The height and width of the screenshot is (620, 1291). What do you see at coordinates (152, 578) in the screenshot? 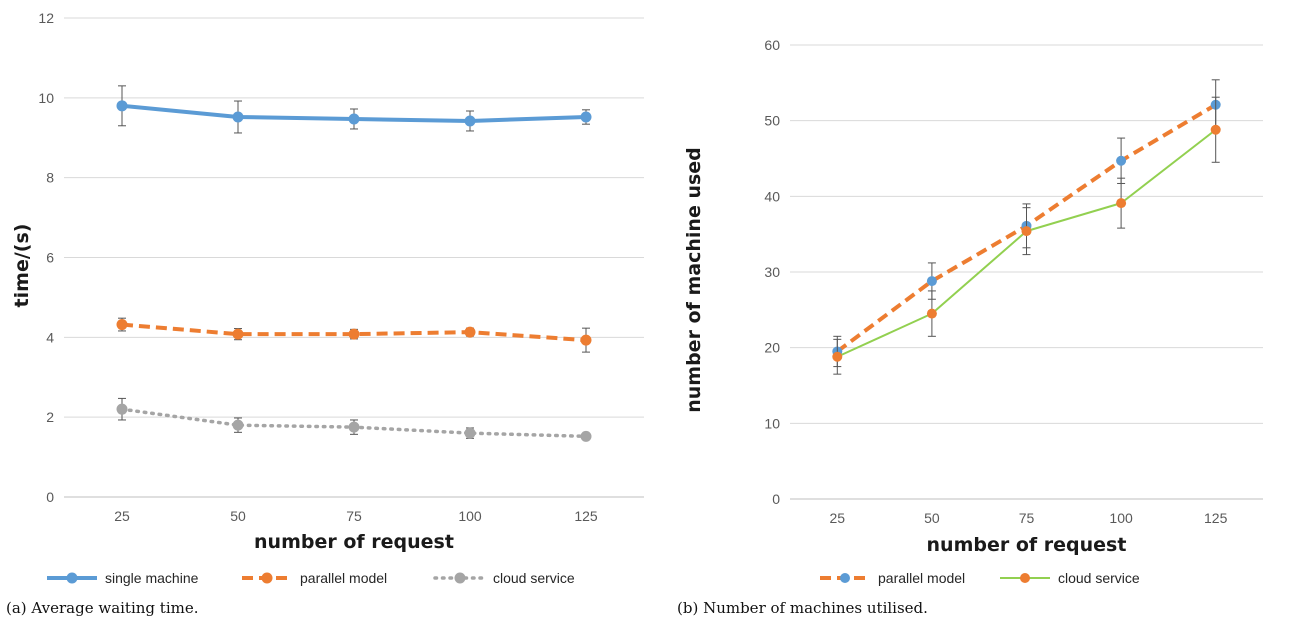
I see `legend-label: single machine` at bounding box center [152, 578].